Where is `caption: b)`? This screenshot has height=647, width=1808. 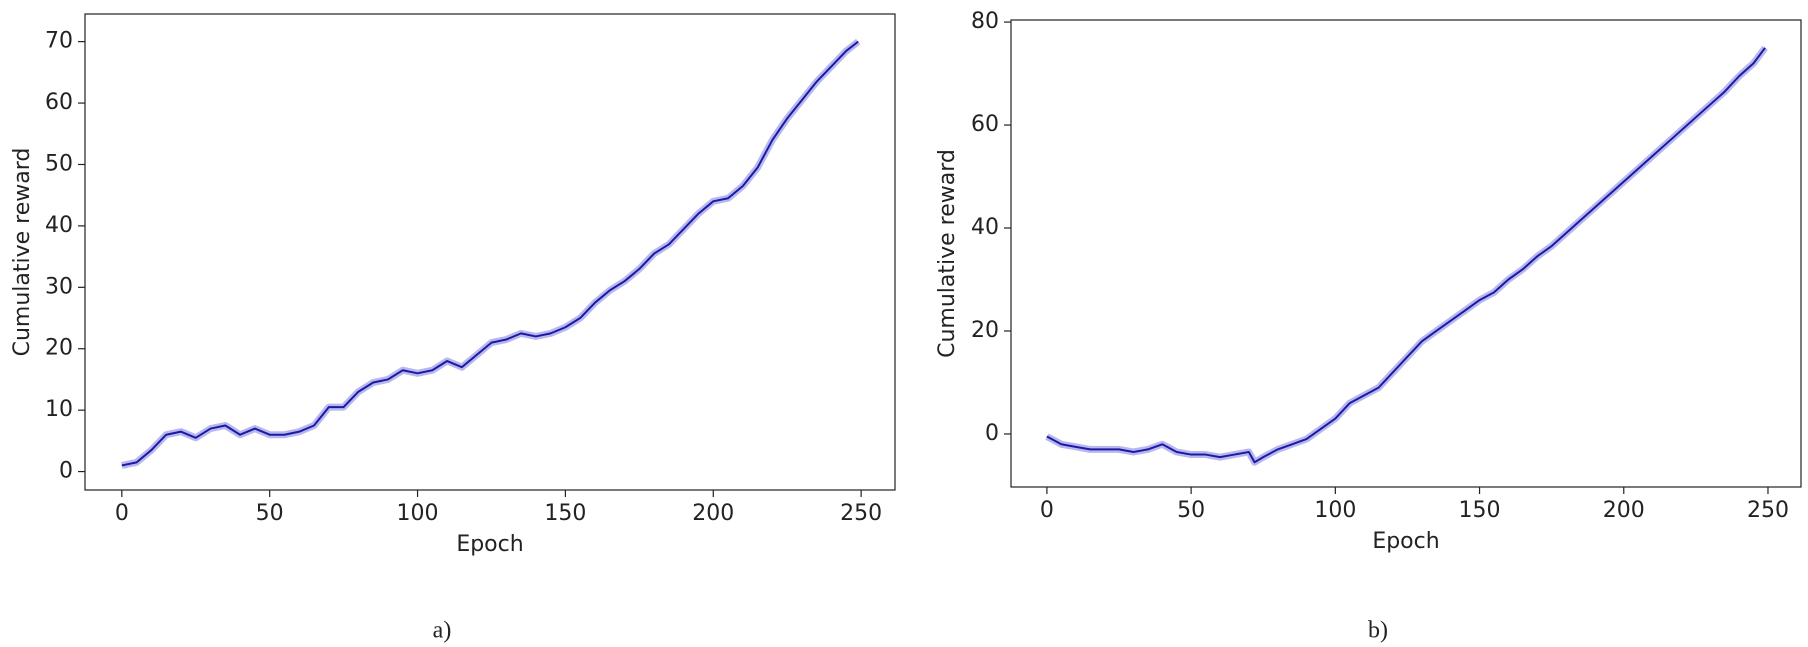 caption: b) is located at coordinates (1378, 631).